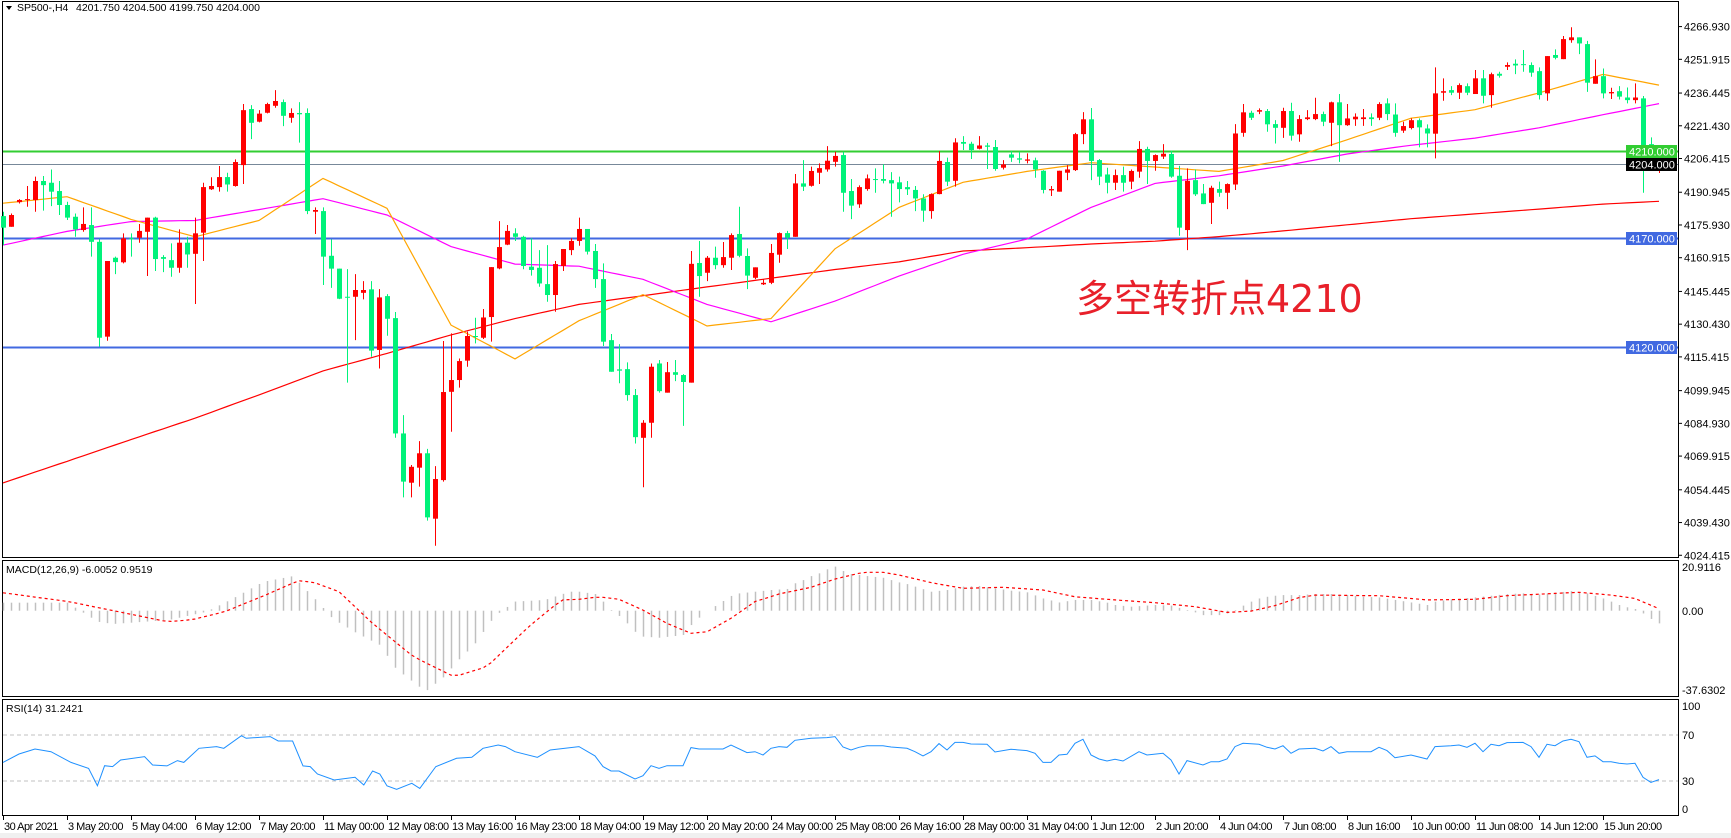 The height and width of the screenshot is (838, 1731). What do you see at coordinates (1707, 127) in the screenshot?
I see `price-tick-label: 4221.430` at bounding box center [1707, 127].